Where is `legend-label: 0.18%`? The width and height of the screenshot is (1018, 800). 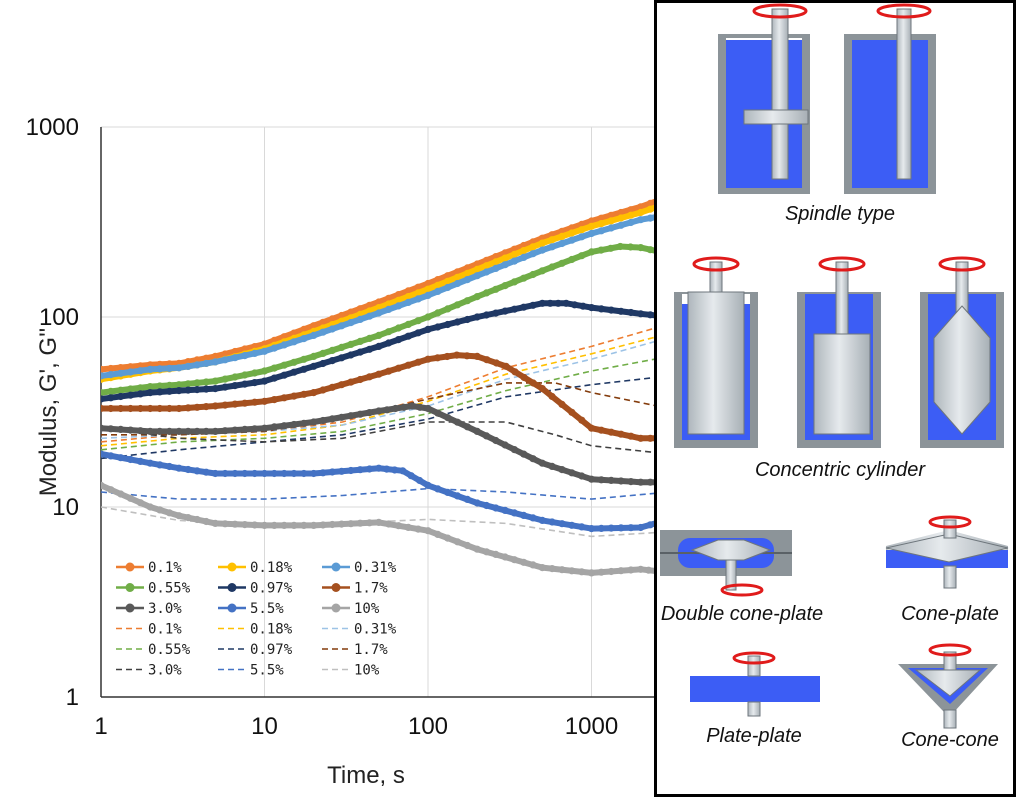
legend-label: 0.18% is located at coordinates (271, 568).